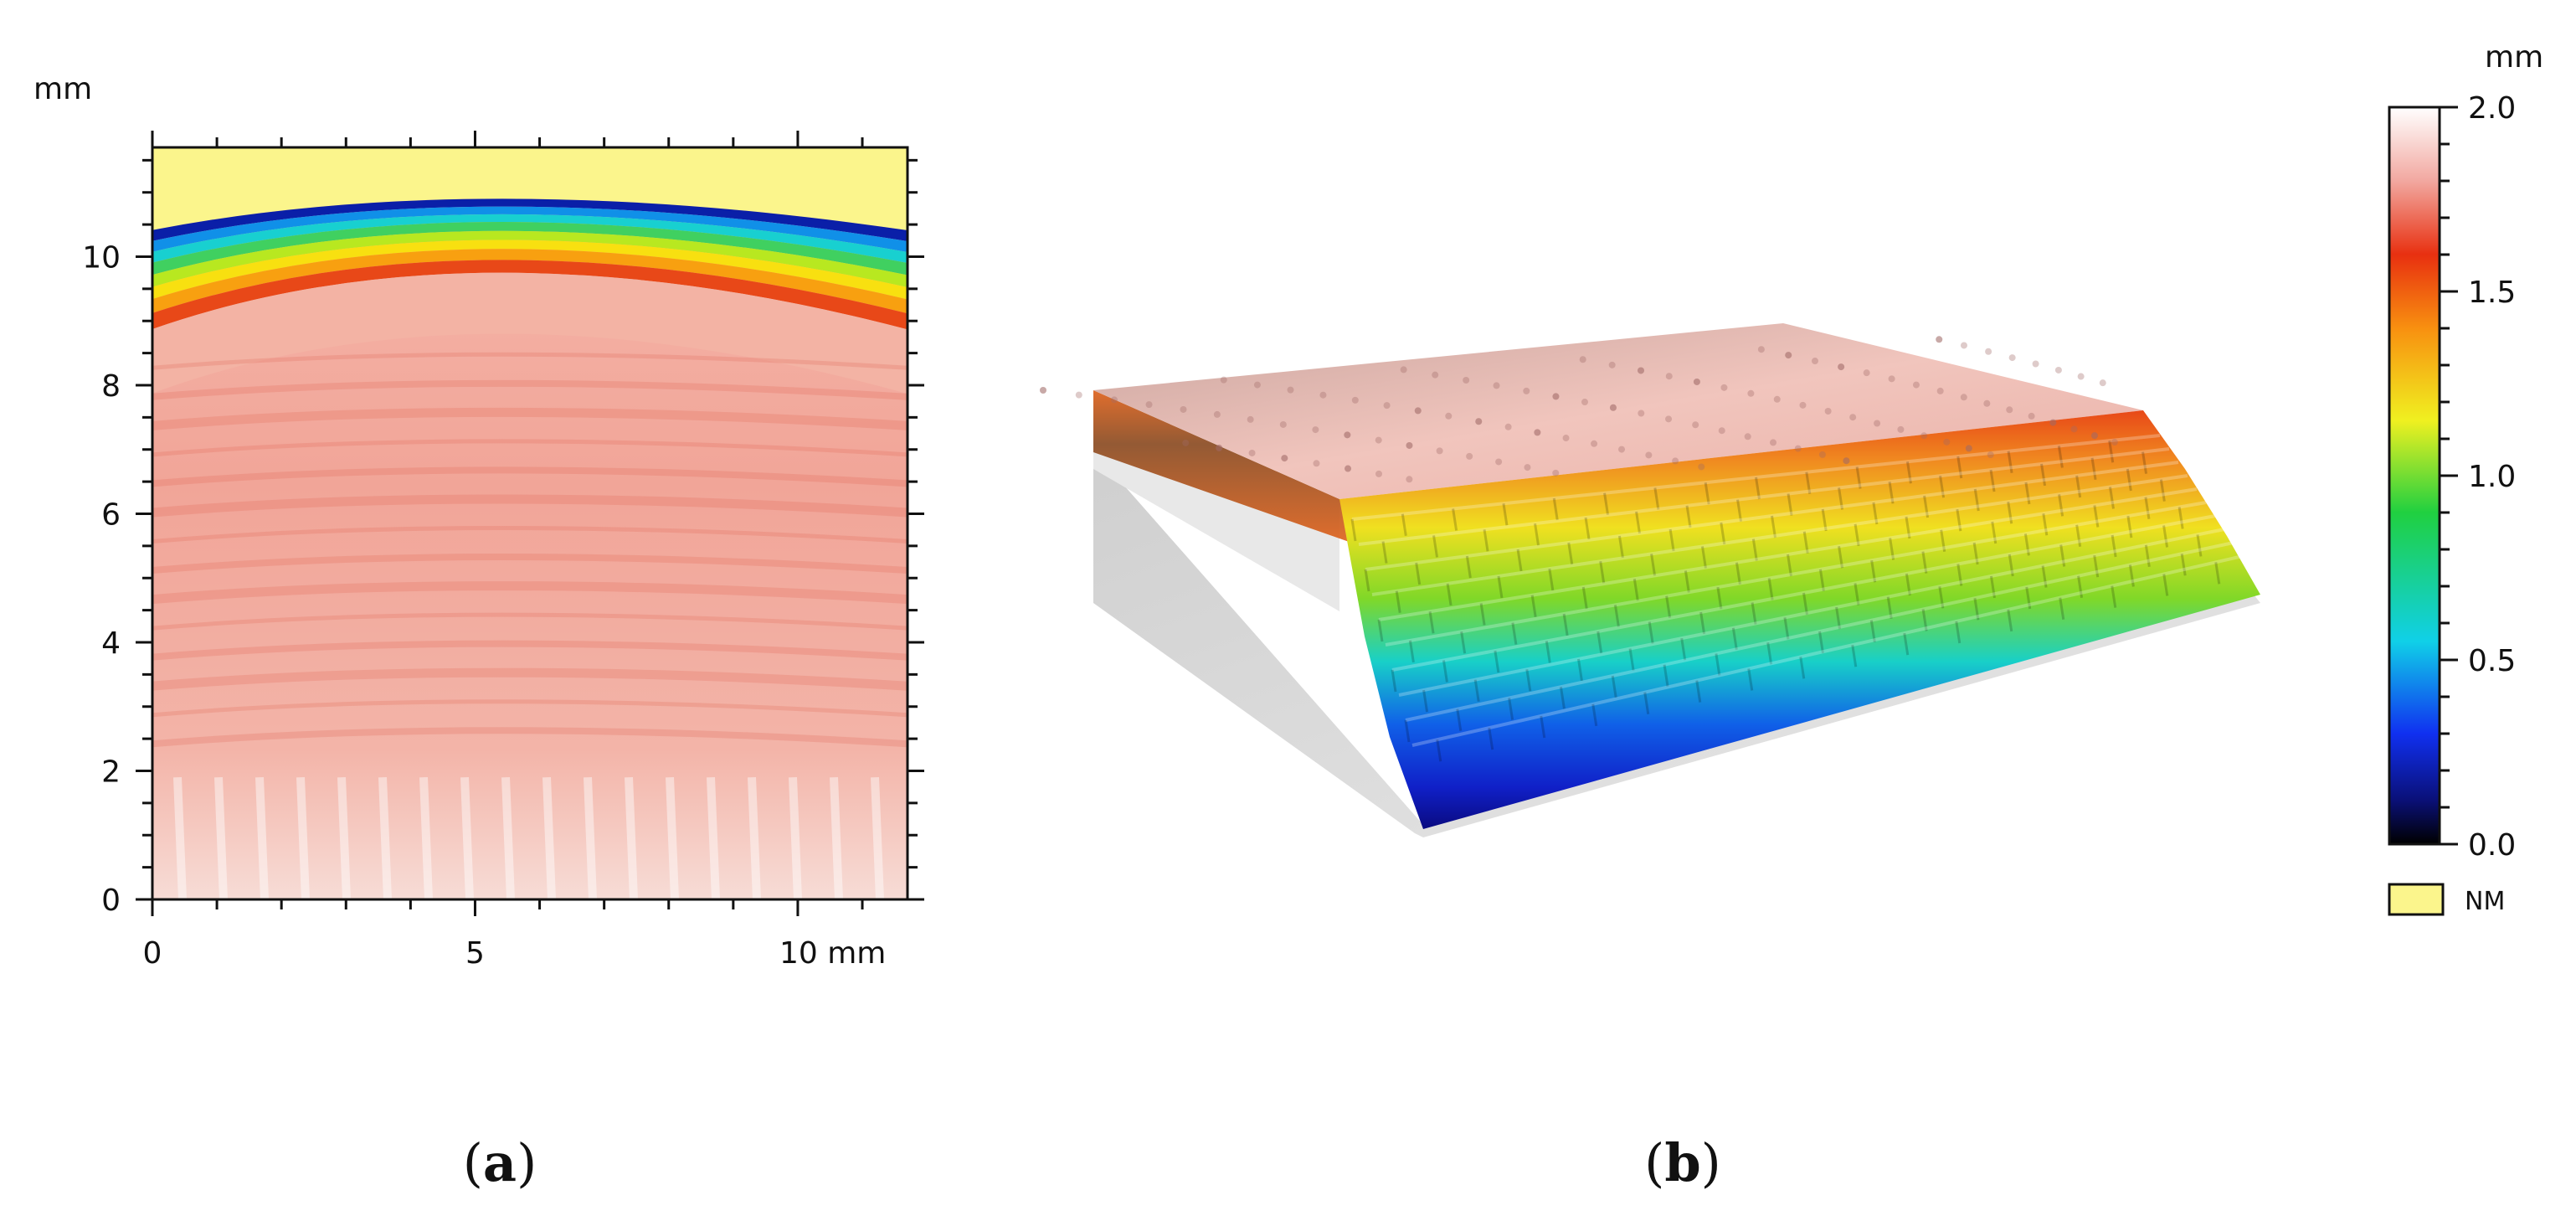  What do you see at coordinates (2492, 661) in the screenshot?
I see `colorbar-tick-label: 0.5` at bounding box center [2492, 661].